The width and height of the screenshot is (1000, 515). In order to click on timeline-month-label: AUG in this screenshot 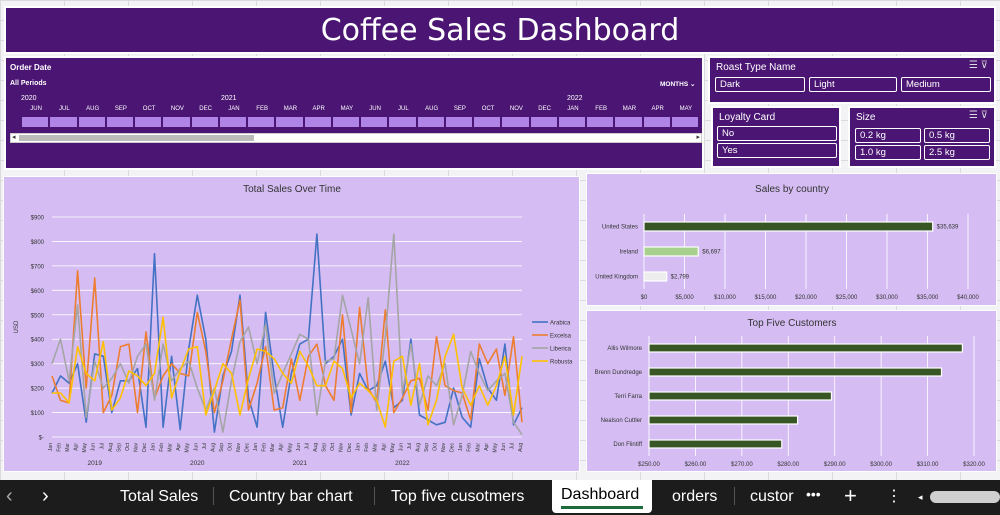, I will do `click(432, 109)`.